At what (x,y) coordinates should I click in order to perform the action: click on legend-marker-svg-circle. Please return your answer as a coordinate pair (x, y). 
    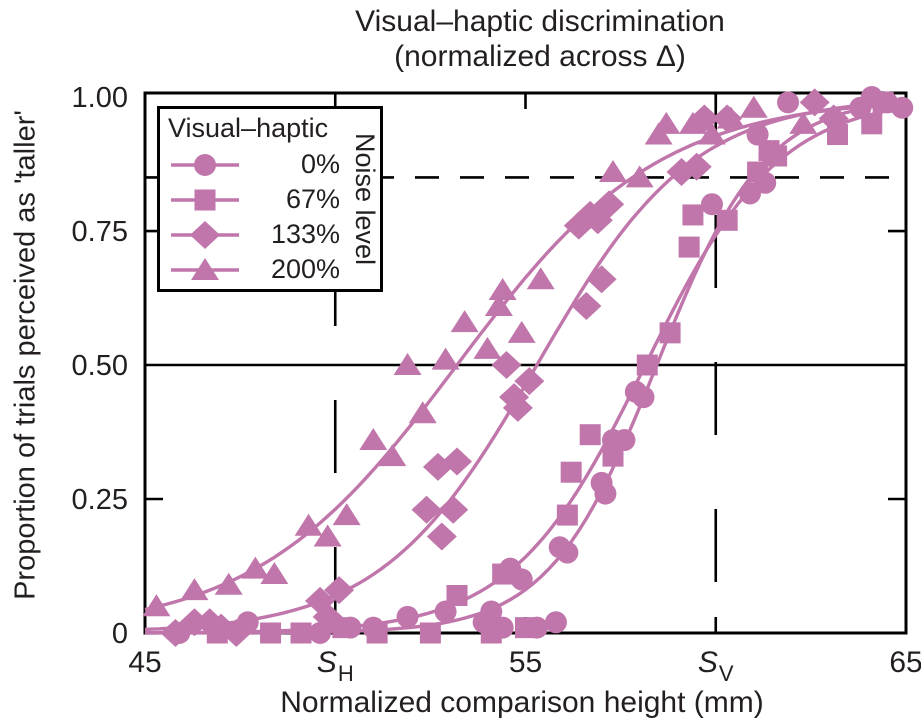
    Looking at the image, I should click on (205, 164).